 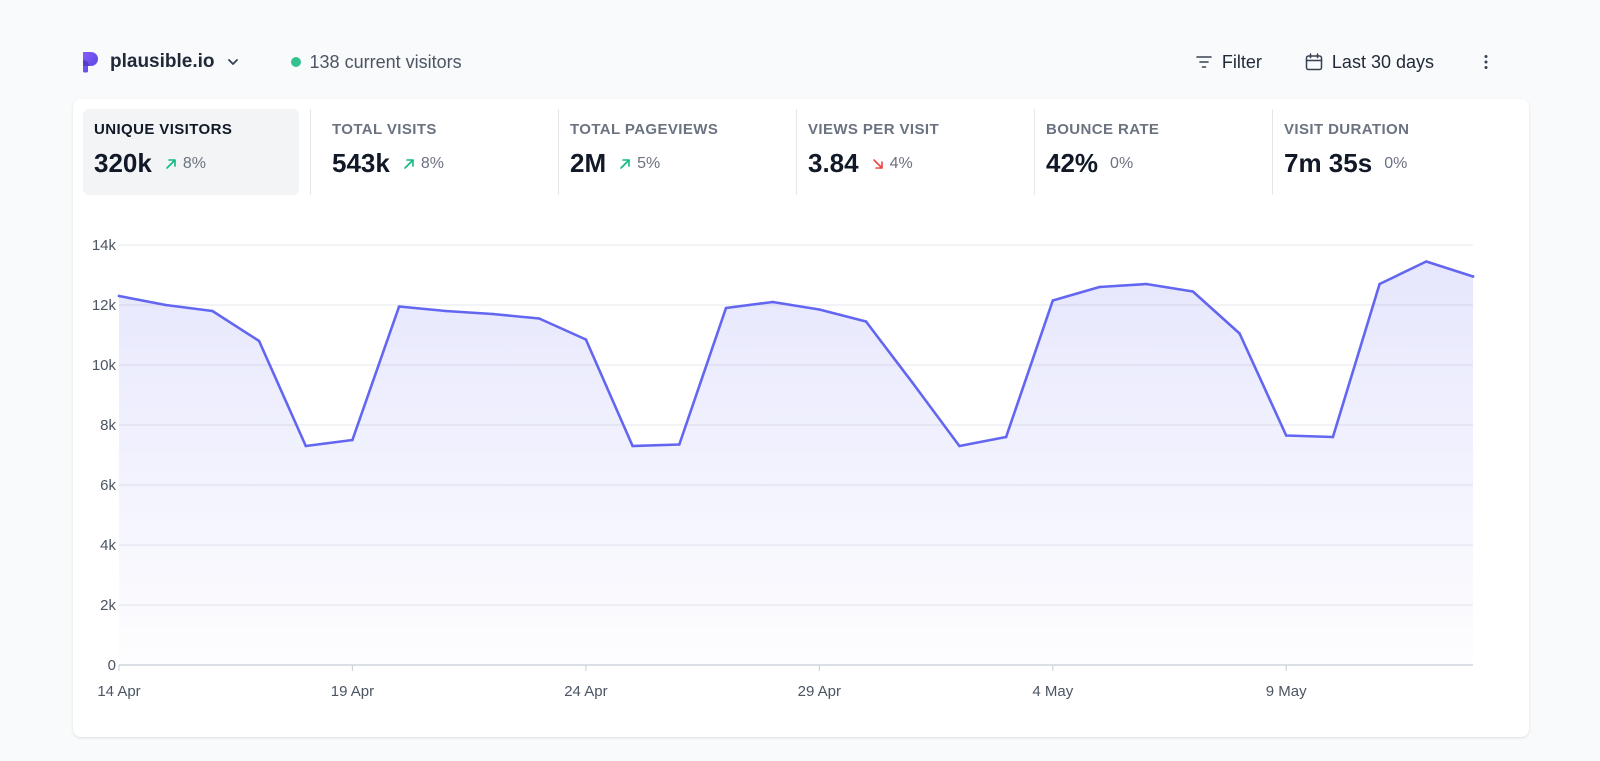 What do you see at coordinates (874, 129) in the screenshot?
I see `metric-label: VIEWS PER VISIT` at bounding box center [874, 129].